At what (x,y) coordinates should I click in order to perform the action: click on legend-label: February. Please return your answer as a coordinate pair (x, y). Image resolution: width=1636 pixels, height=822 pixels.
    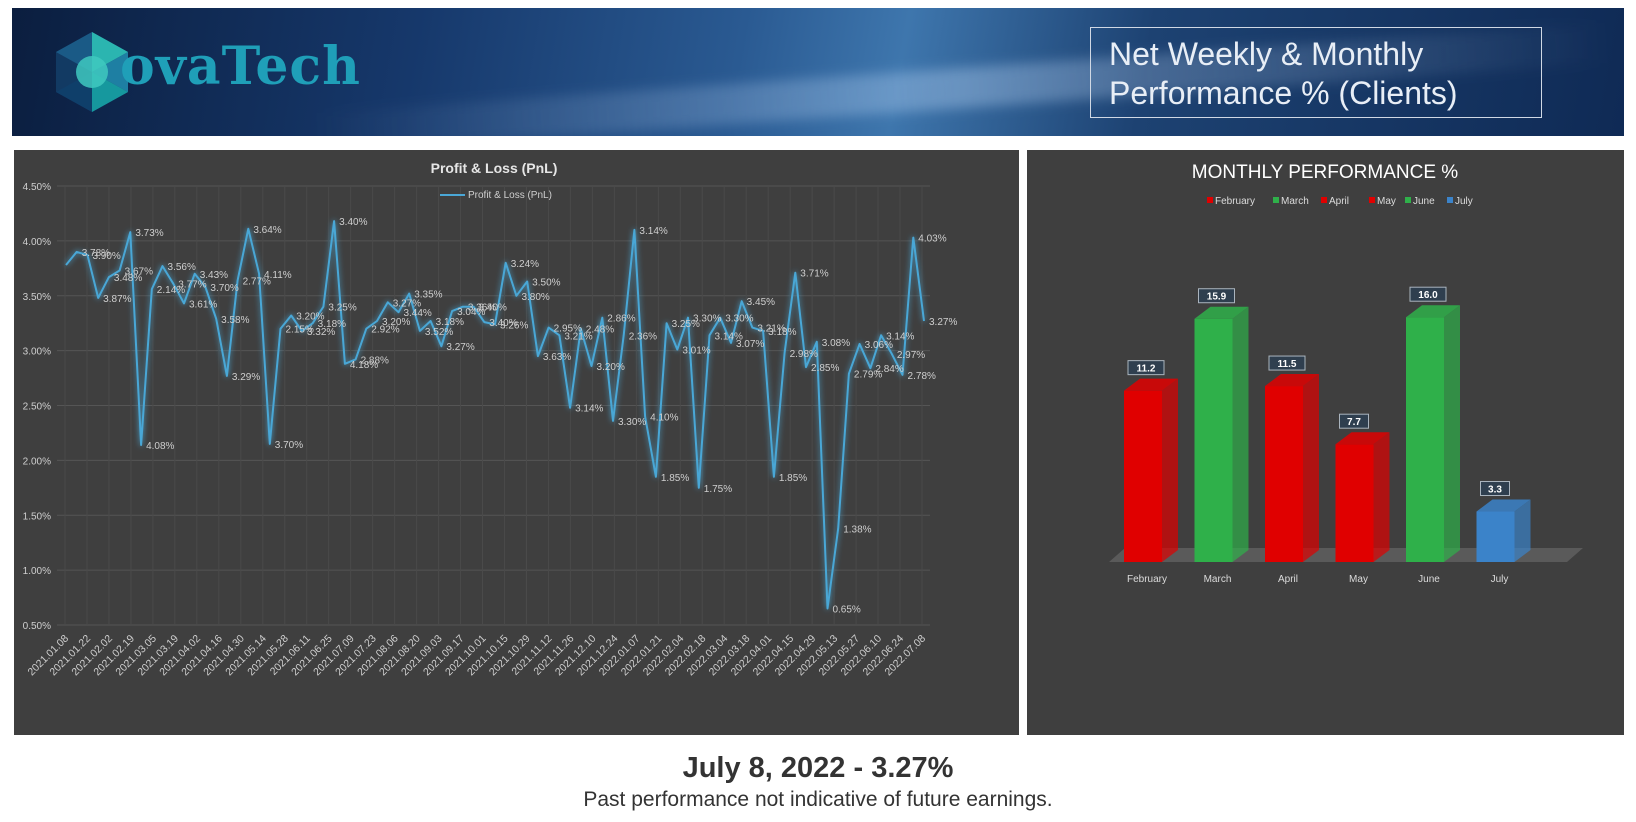
    Looking at the image, I should click on (1235, 201).